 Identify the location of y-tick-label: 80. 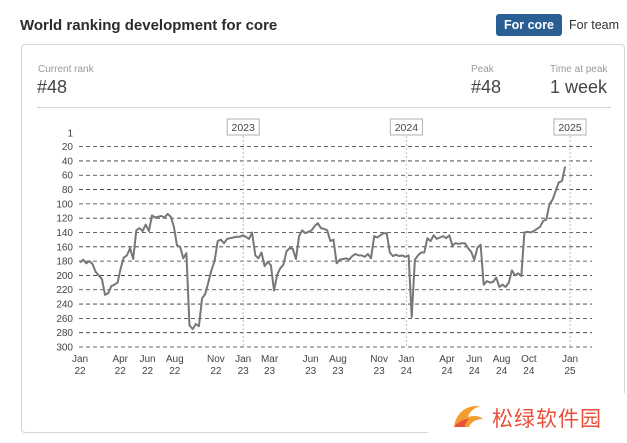
(68, 190).